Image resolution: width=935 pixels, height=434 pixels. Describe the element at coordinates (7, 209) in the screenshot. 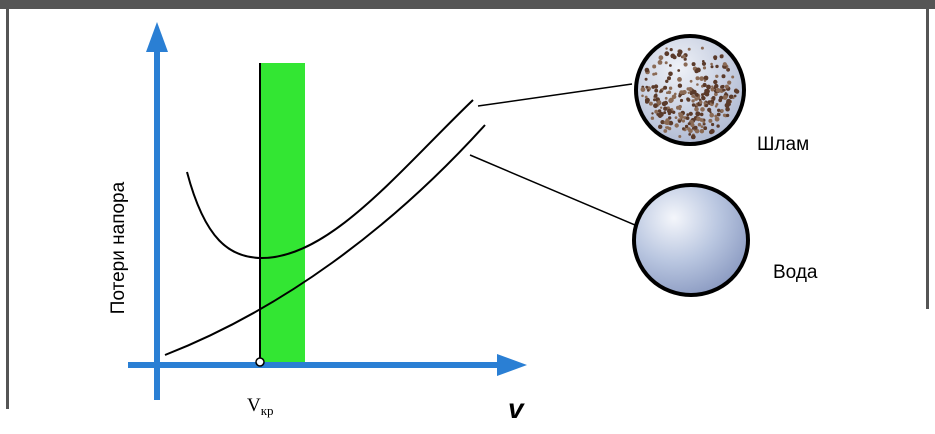

I see `frame-left` at that location.